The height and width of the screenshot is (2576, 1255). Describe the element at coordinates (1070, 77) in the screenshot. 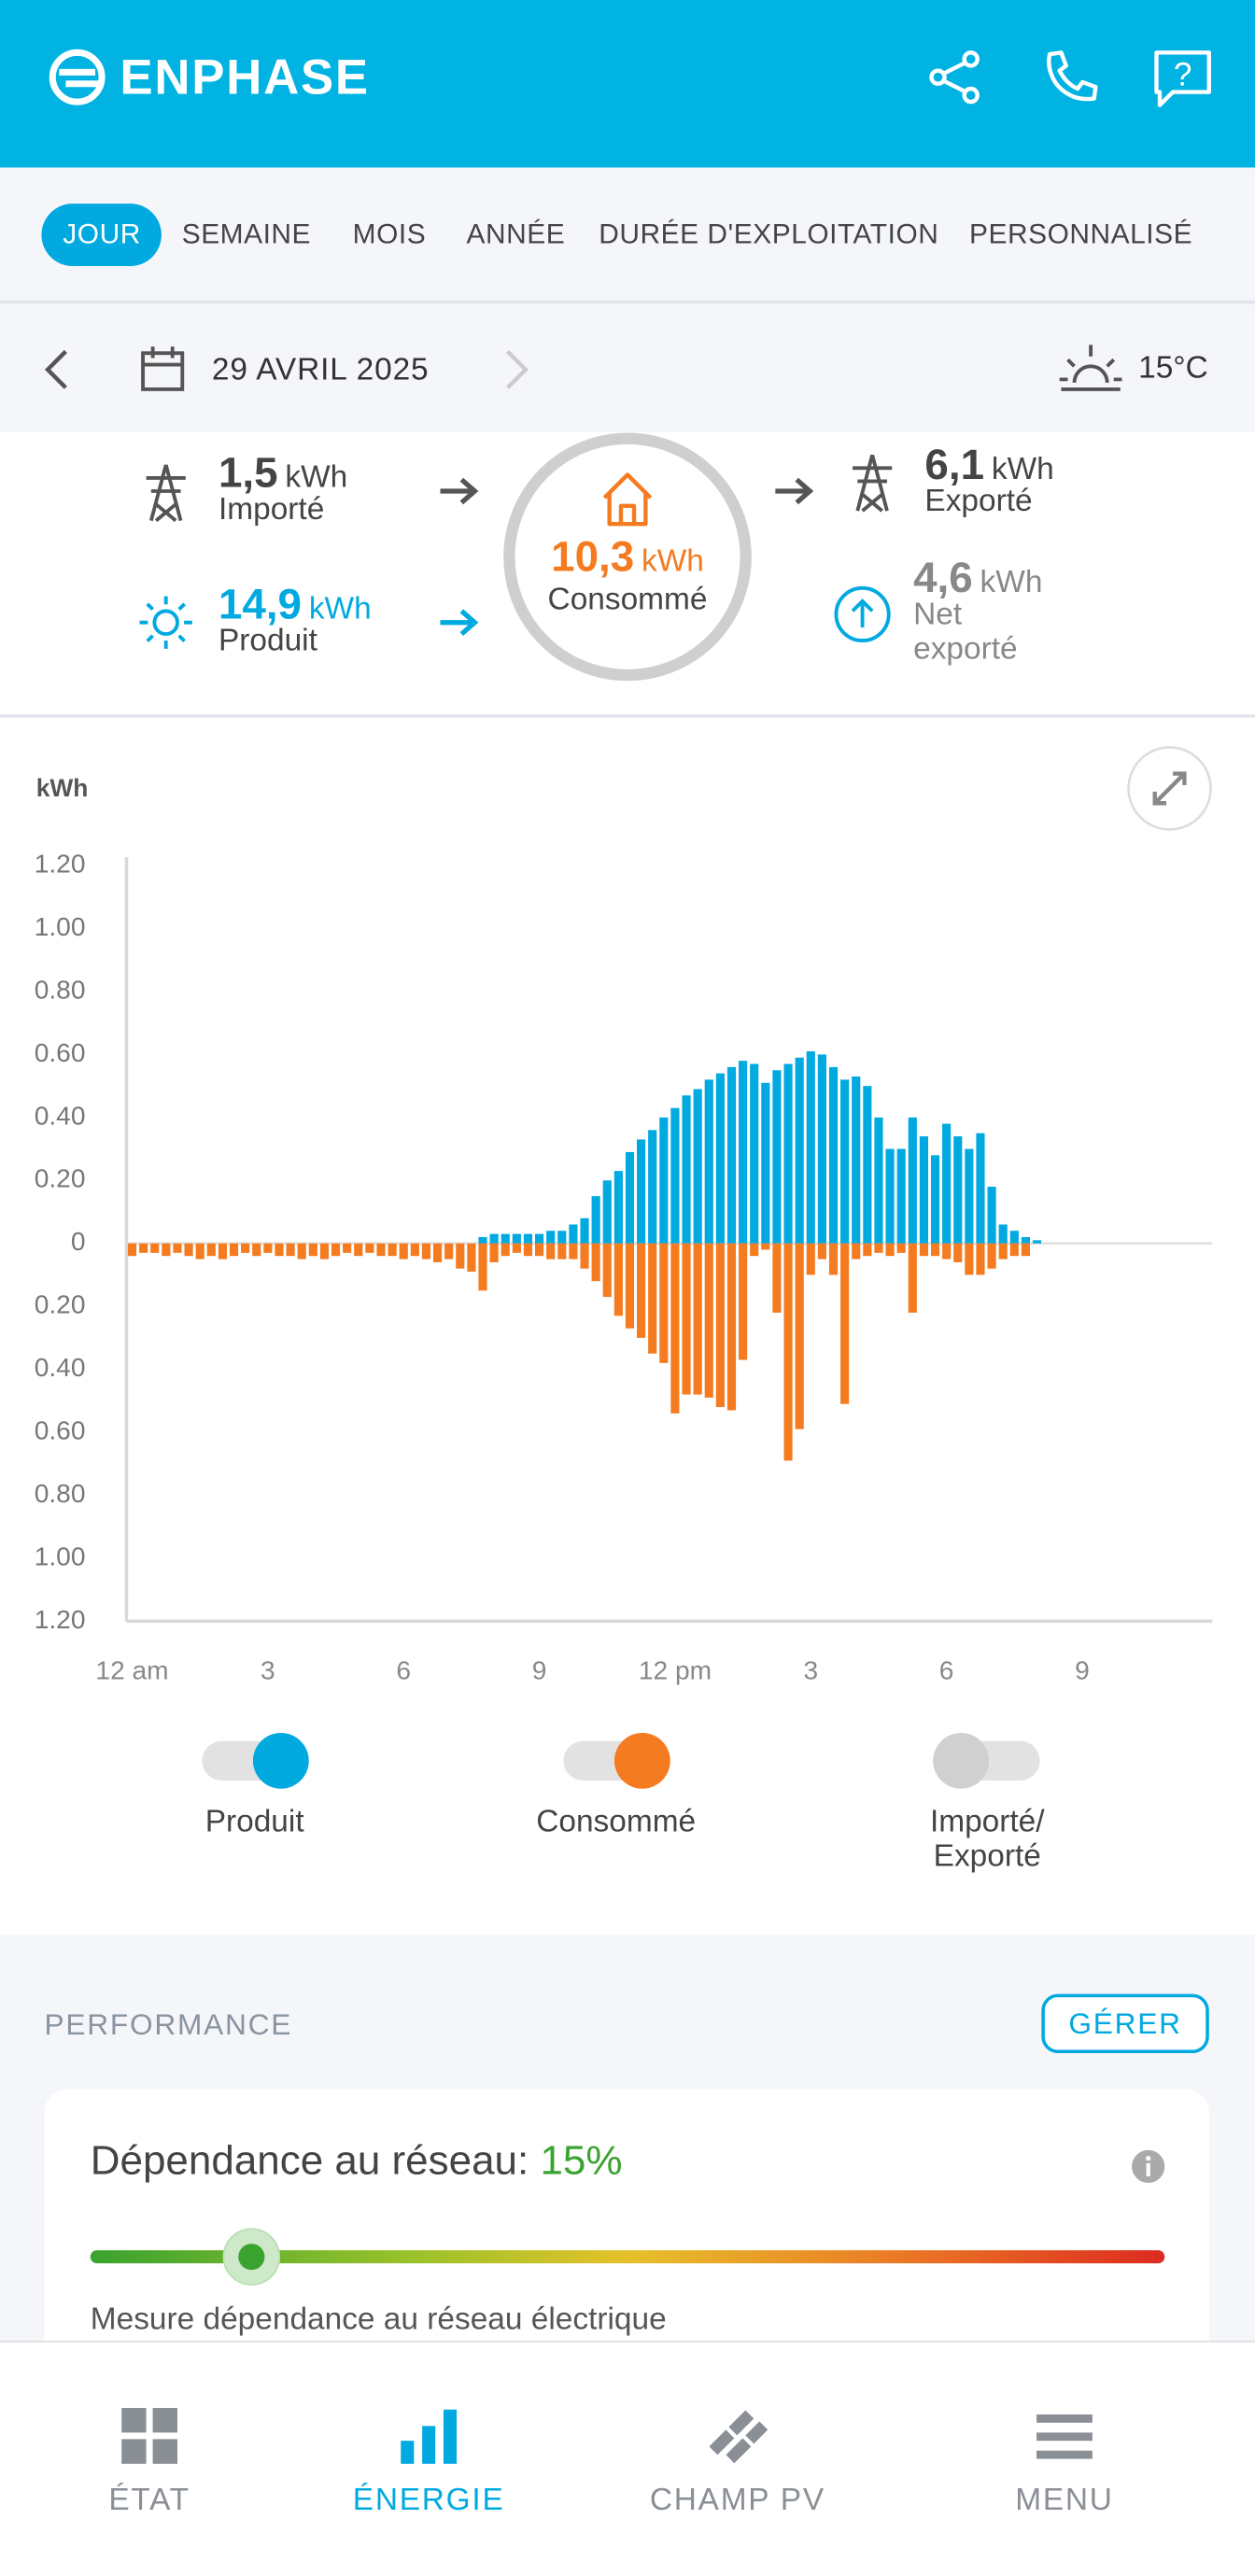

I see `phone-button` at that location.